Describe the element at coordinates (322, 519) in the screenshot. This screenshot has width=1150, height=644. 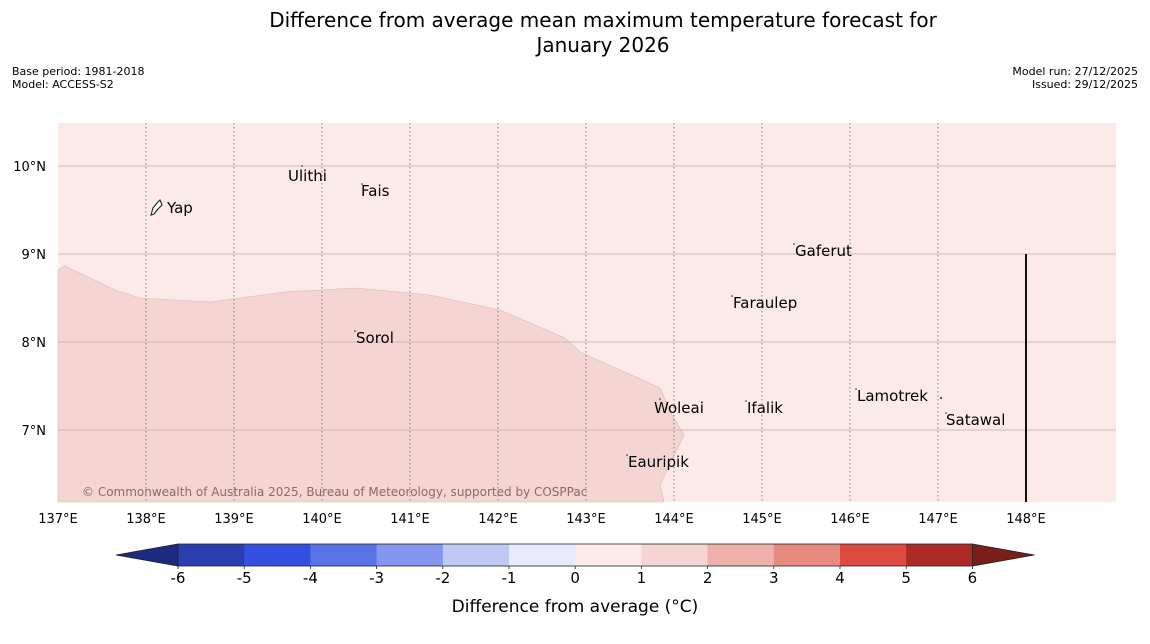
I see `lon-tick-140: 140°E` at that location.